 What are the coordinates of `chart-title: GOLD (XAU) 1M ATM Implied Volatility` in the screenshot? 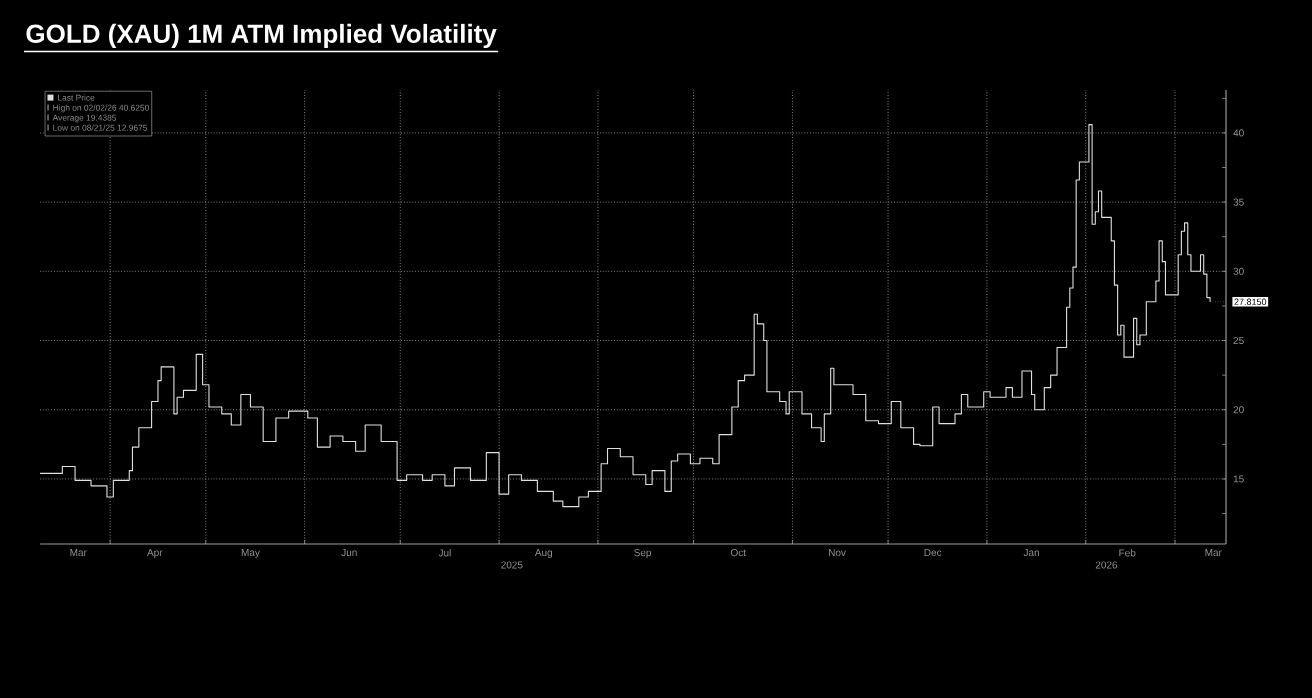 It's located at (261, 36).